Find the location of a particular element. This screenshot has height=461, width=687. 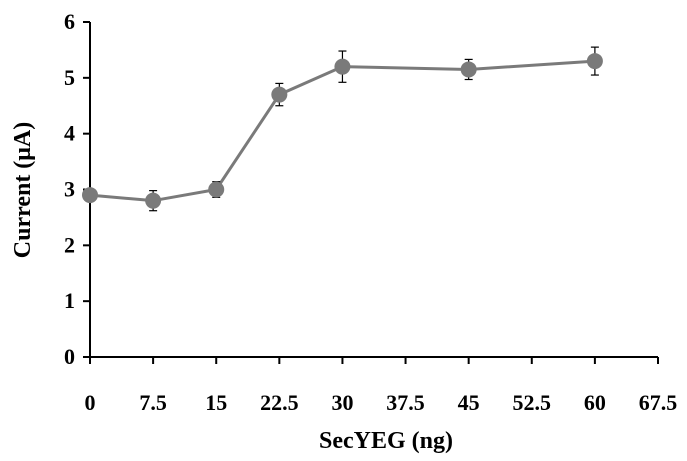

x-tick-label: 52.5 is located at coordinates (532, 402).